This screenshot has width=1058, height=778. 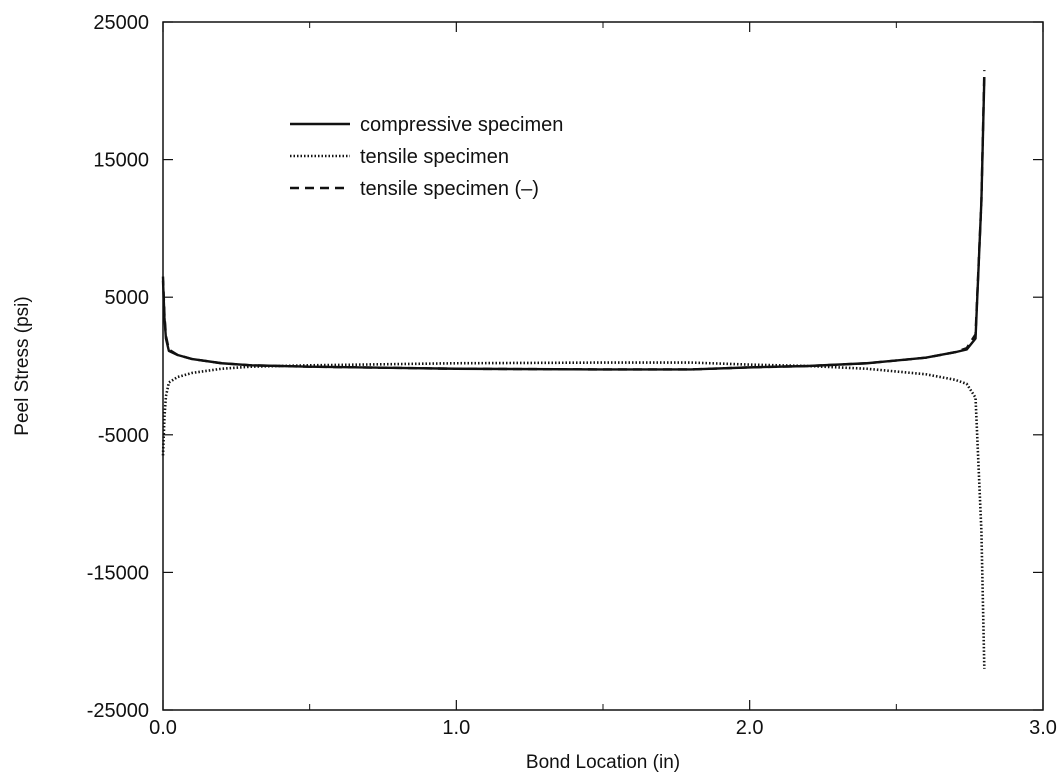 I want to click on y-tick-label: 5000, so click(x=127, y=298).